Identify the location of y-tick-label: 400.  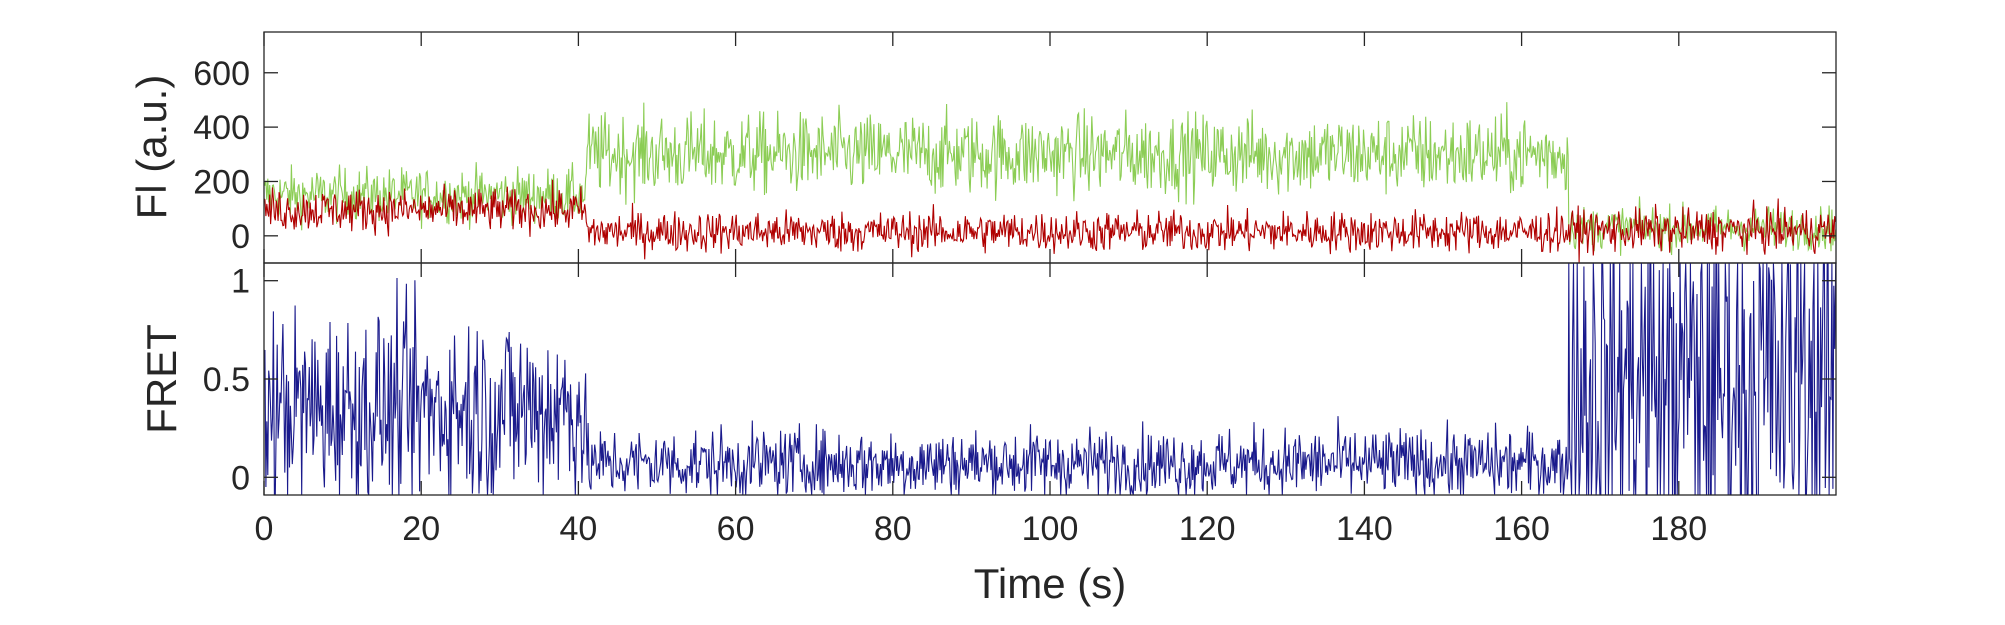
(221, 128).